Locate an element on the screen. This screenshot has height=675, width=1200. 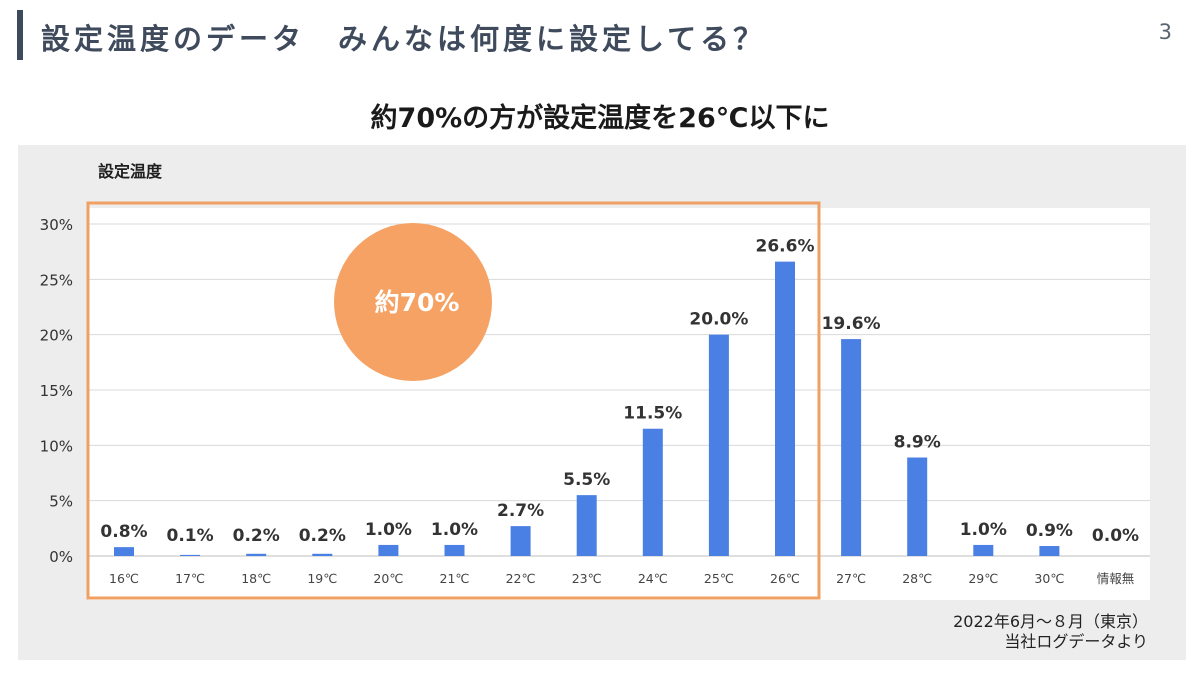
data-label: 2.7% is located at coordinates (520, 511).